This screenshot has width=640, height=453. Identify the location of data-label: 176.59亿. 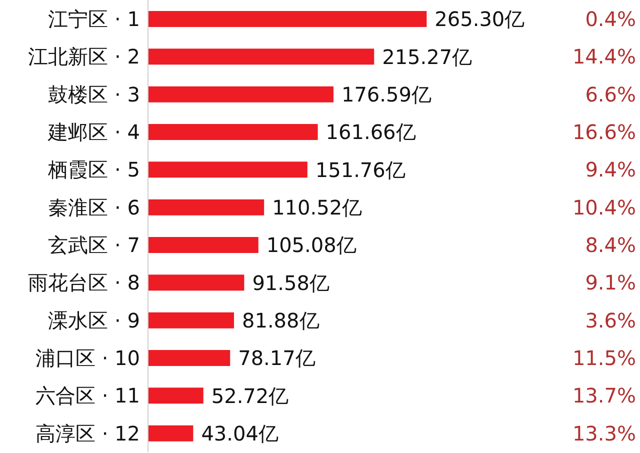
(386, 94).